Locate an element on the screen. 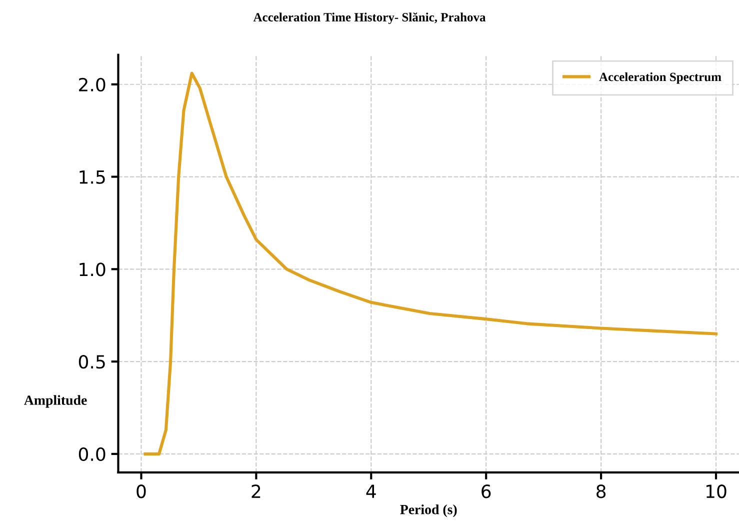  y-tick-label: 0.5 is located at coordinates (91, 362).